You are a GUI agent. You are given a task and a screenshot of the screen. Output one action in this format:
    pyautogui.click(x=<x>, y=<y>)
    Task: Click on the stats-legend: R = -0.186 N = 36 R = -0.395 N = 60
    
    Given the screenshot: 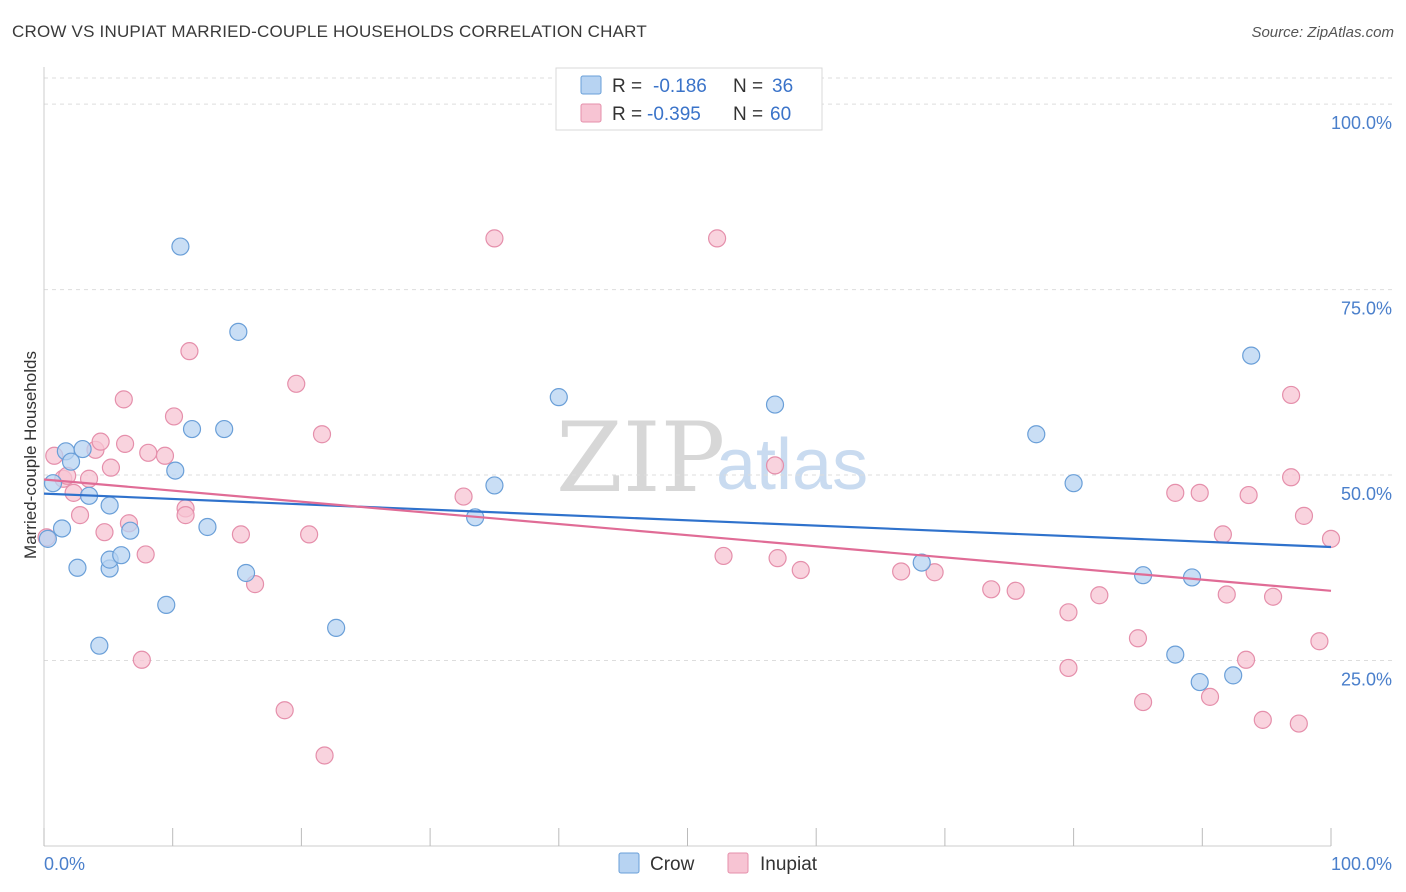 What is the action you would take?
    pyautogui.click(x=689, y=99)
    